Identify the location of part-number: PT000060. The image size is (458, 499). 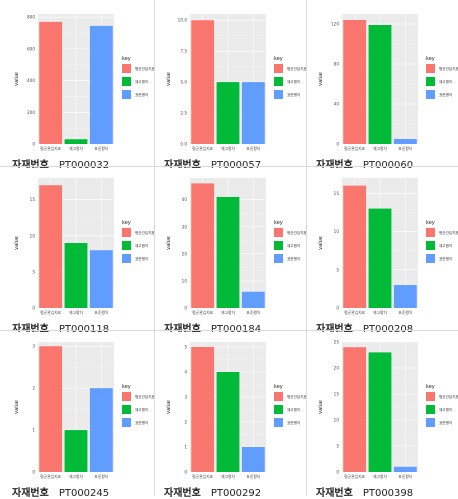
(388, 165).